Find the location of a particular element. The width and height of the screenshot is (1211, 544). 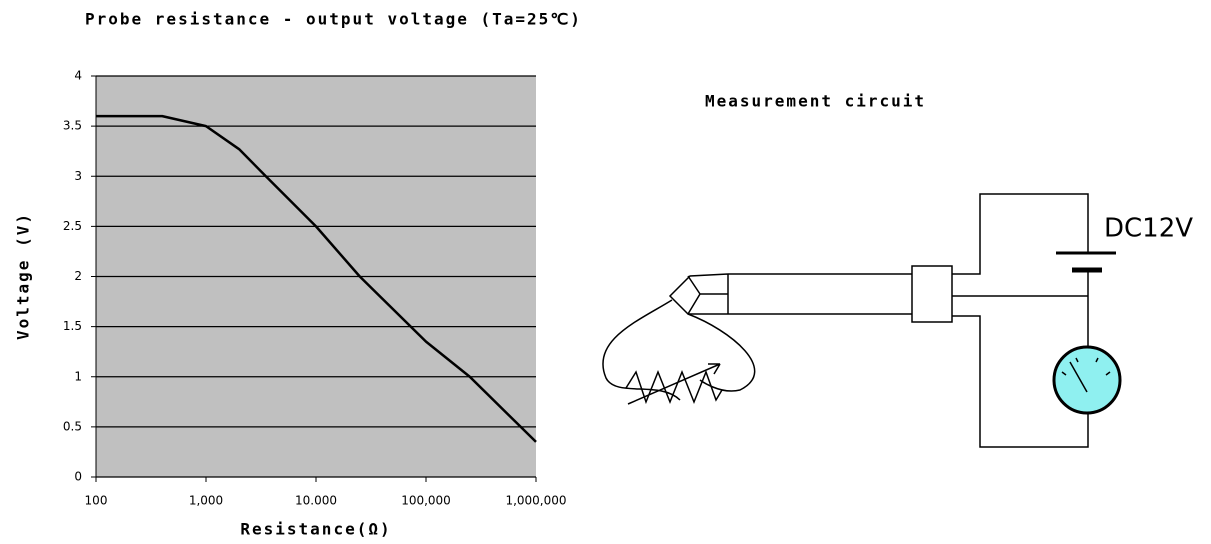

meter is located at coordinates (1087, 380).